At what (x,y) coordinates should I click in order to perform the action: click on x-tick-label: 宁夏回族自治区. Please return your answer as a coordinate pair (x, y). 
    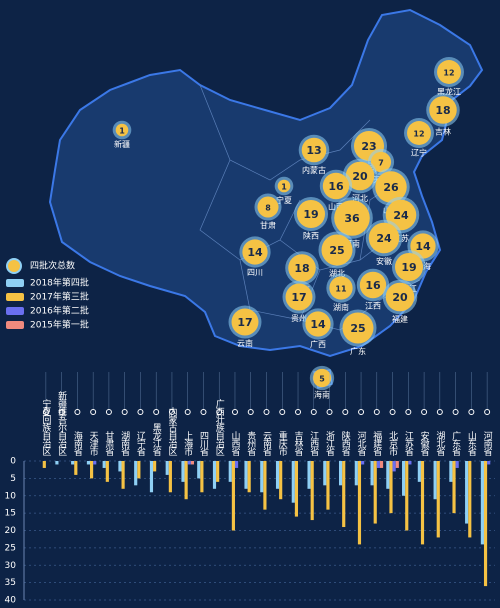
    Looking at the image, I should click on (45, 427).